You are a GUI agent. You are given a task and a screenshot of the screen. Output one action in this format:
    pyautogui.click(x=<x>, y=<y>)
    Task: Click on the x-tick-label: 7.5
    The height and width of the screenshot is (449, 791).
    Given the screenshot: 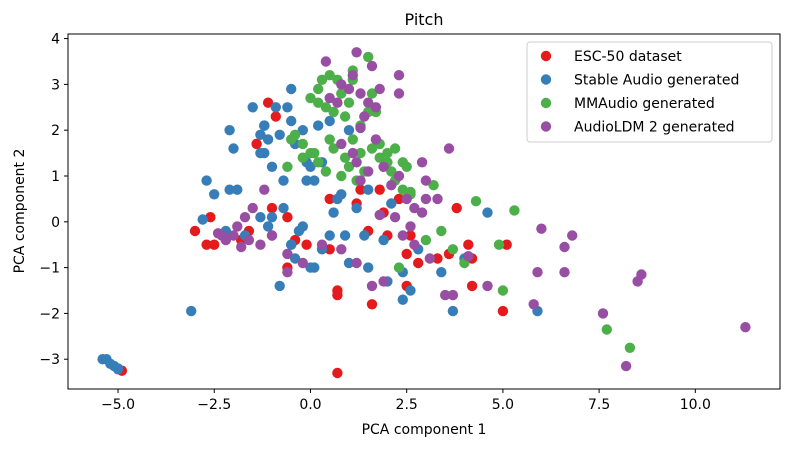 What is the action you would take?
    pyautogui.click(x=599, y=405)
    